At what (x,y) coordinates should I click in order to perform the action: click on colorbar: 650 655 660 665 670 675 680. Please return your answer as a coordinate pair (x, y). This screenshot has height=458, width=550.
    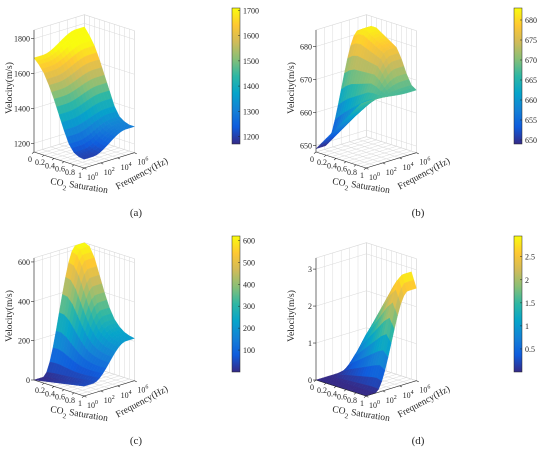
    Looking at the image, I should click on (525, 76).